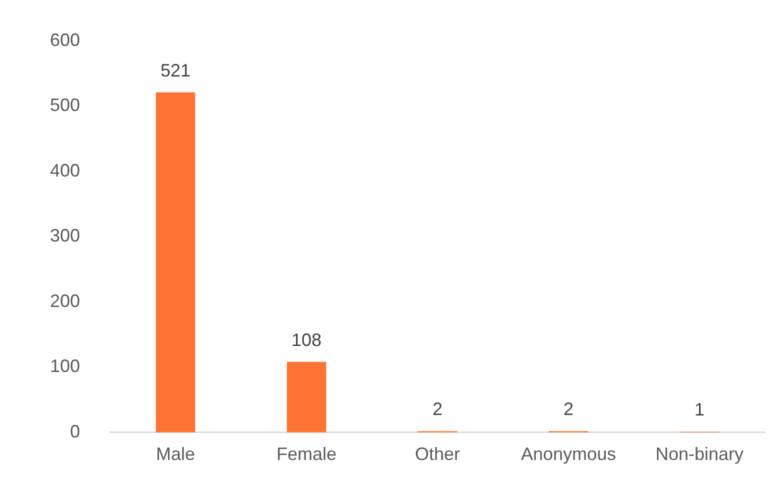 This screenshot has height=484, width=783. What do you see at coordinates (65, 236) in the screenshot?
I see `y-tick-label: 300` at bounding box center [65, 236].